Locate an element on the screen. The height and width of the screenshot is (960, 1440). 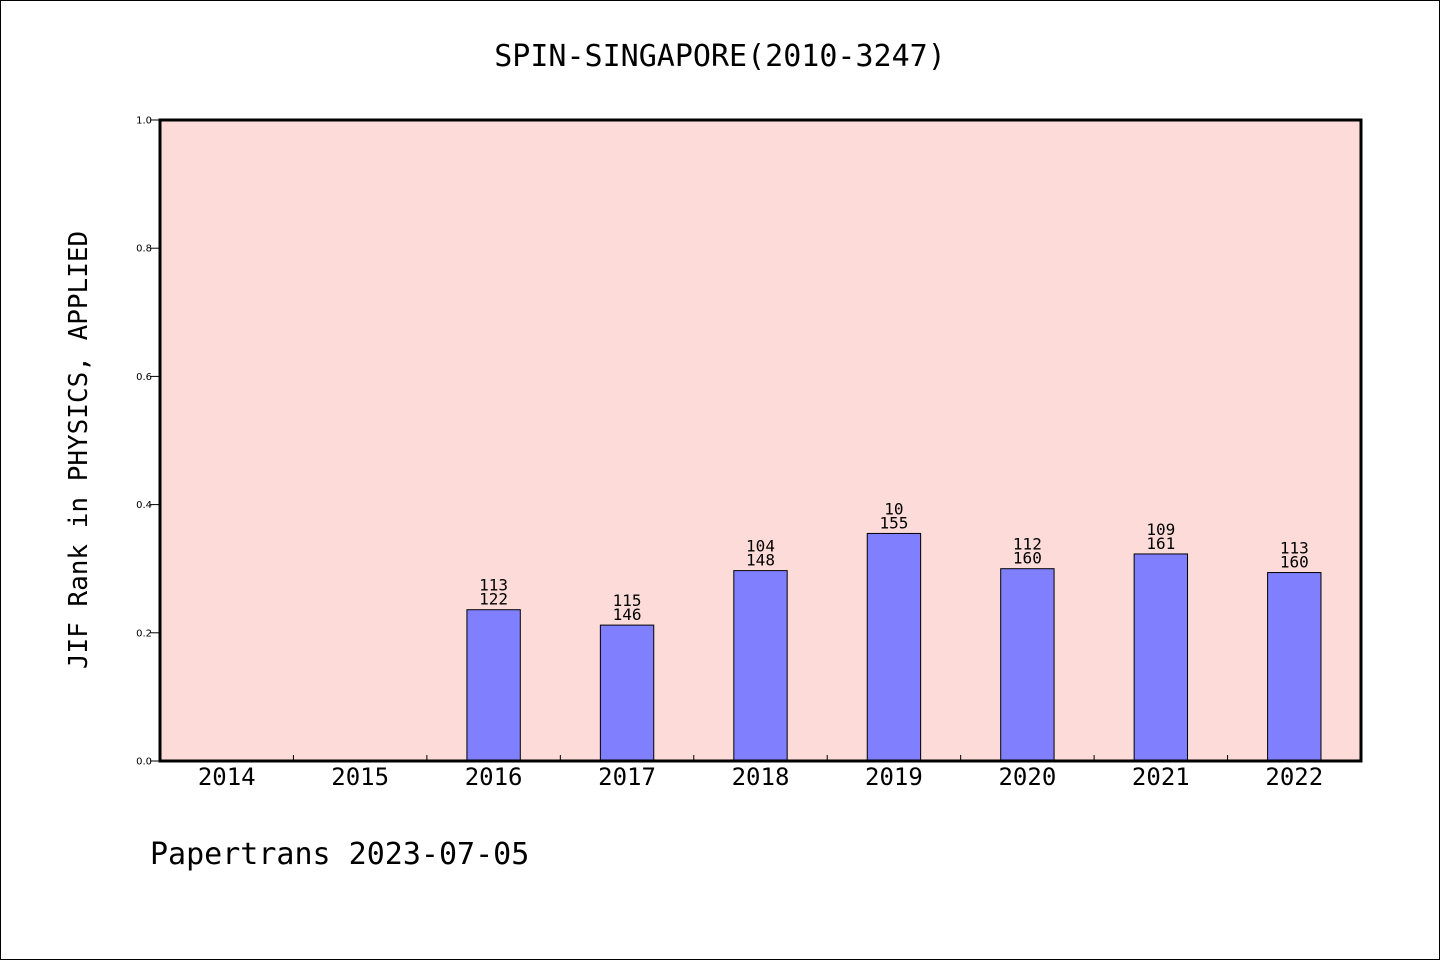
bar-series is located at coordinates (894, 647).